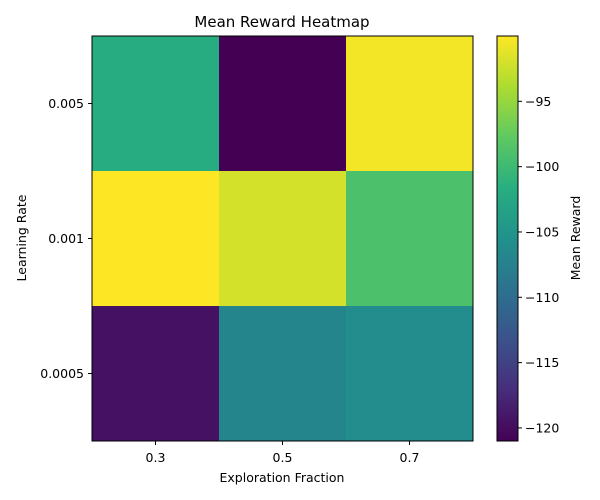 The width and height of the screenshot is (600, 500). I want to click on x-tick-label: 0.7, so click(410, 457).